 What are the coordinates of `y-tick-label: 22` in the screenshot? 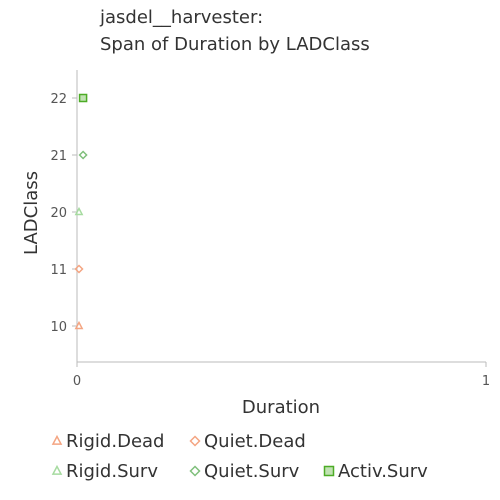 It's located at (58, 99).